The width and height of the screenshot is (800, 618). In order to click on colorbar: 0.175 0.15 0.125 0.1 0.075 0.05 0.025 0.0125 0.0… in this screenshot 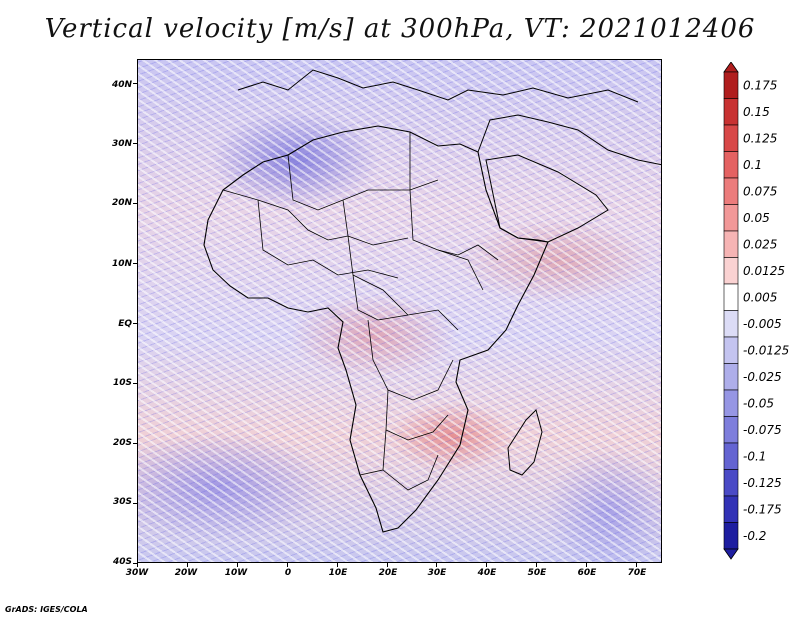, I will do `click(756, 311)`.